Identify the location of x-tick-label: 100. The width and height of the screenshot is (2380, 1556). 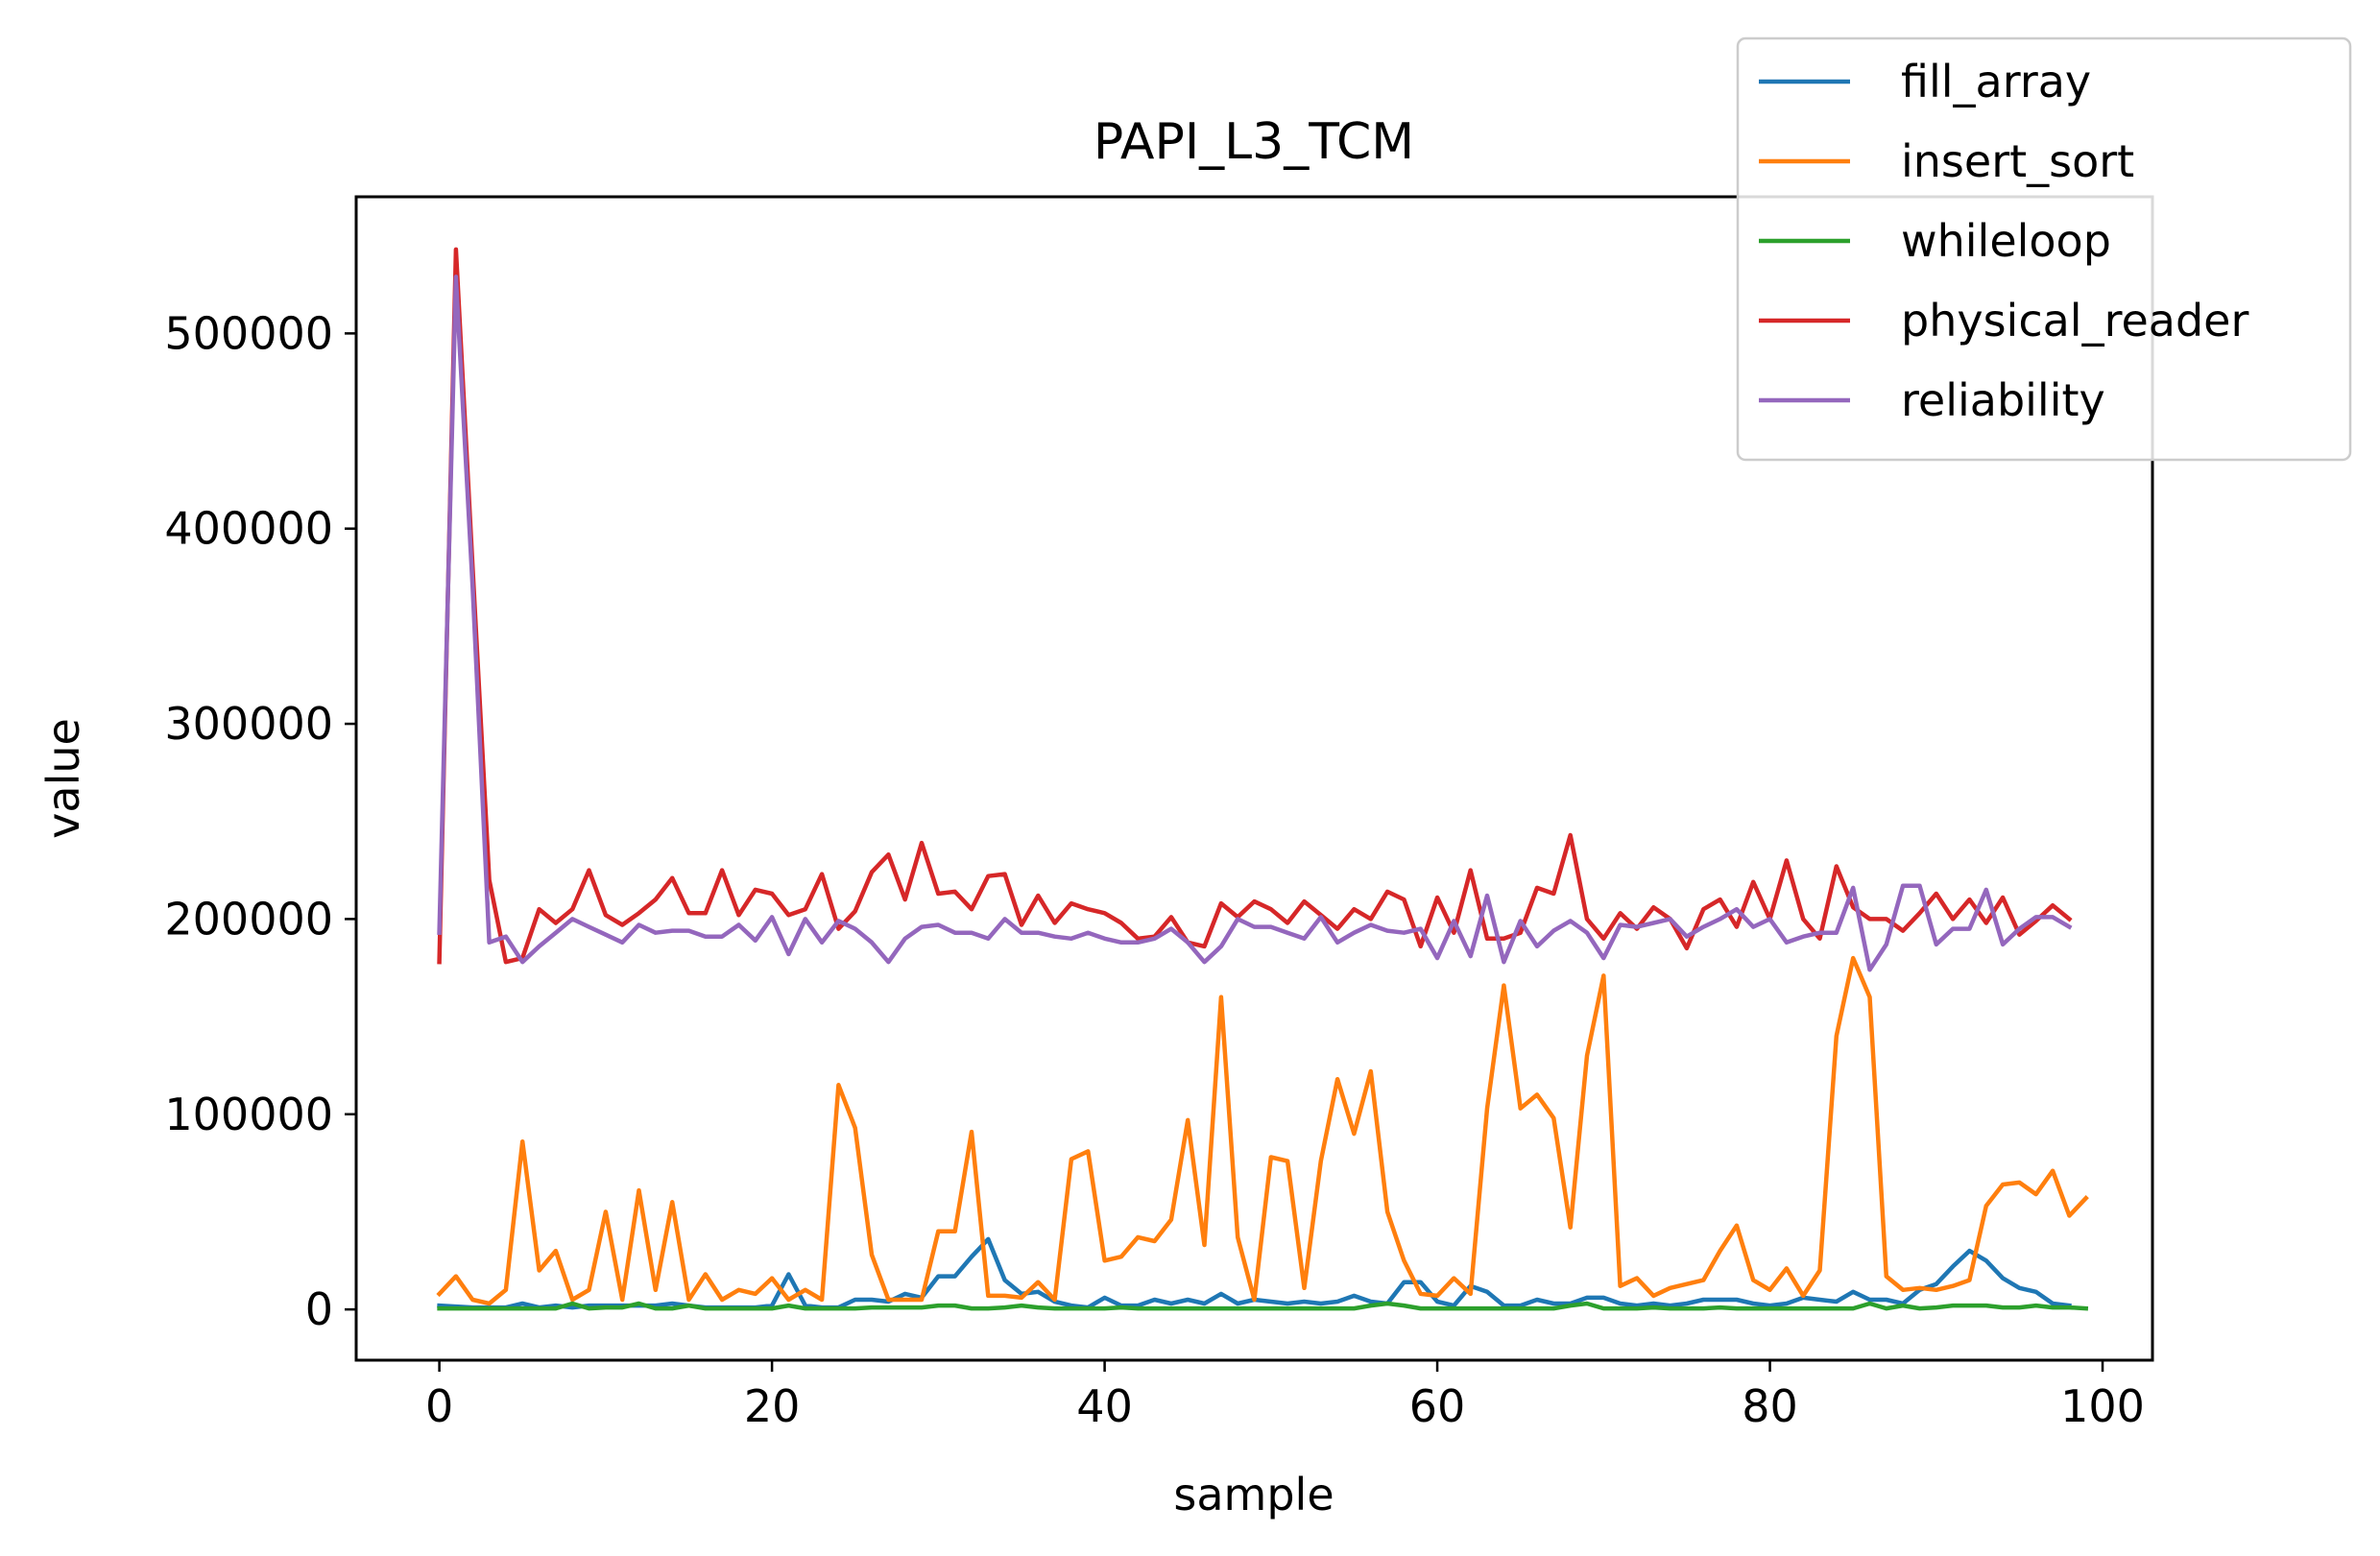
(2102, 1406).